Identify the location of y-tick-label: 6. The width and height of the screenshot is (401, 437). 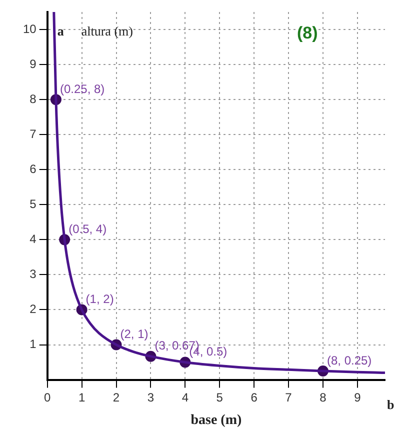
(33, 169).